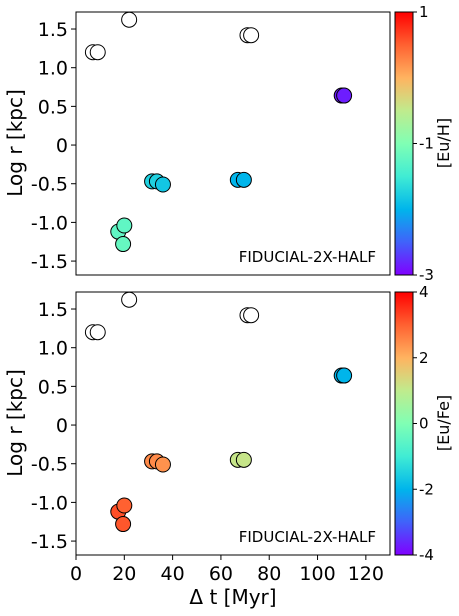 The image size is (459, 616). I want to click on colorbar-tick-label: 0, so click(424, 424).